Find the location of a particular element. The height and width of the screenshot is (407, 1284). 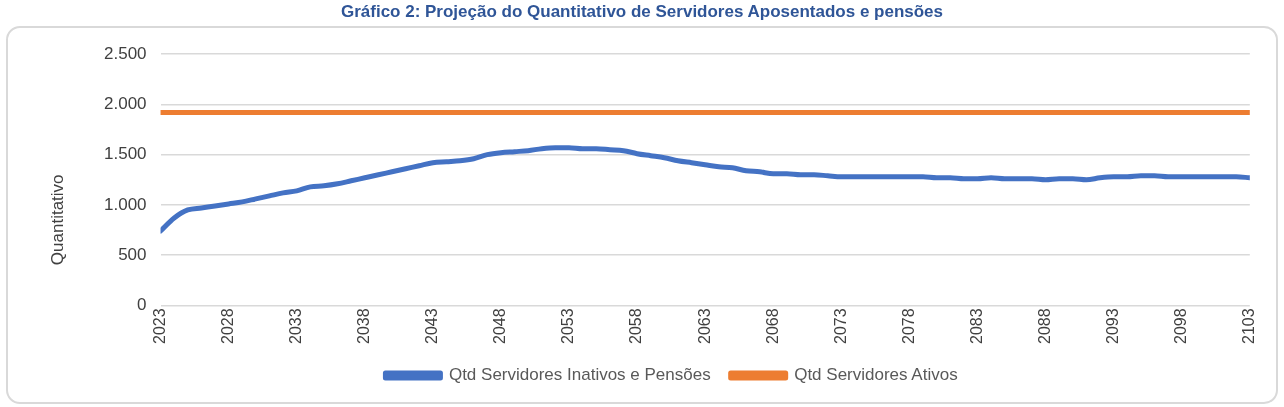

chart-title: Gráfico 2: Projeção do Quantitativo de Servidores Aposentados e pensões is located at coordinates (642, 12).